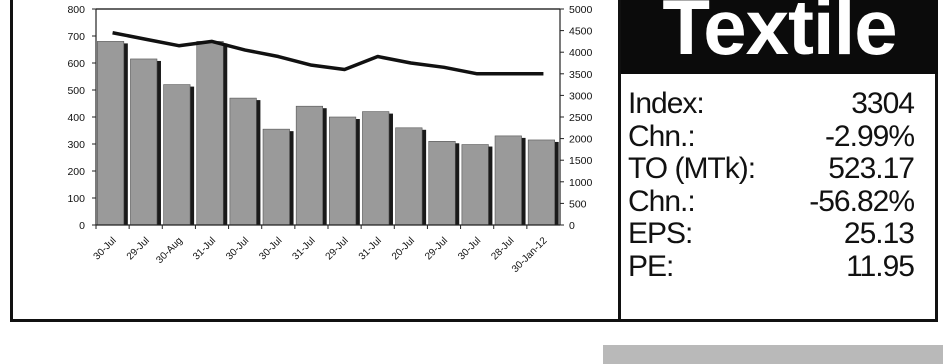 This screenshot has height=364, width=943. What do you see at coordinates (773, 354) in the screenshot?
I see `footer-bar` at bounding box center [773, 354].